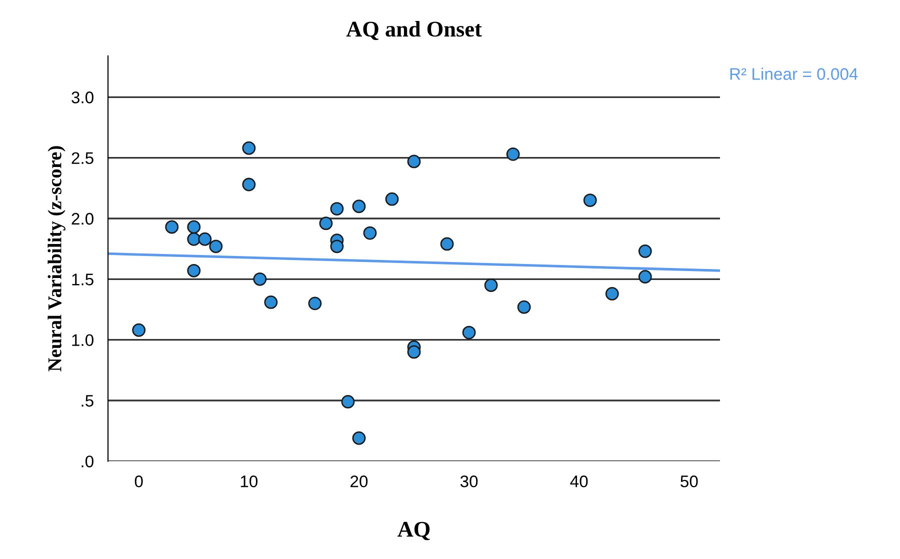 This screenshot has width=900, height=559. I want to click on x-axis-title: AQ, so click(414, 531).